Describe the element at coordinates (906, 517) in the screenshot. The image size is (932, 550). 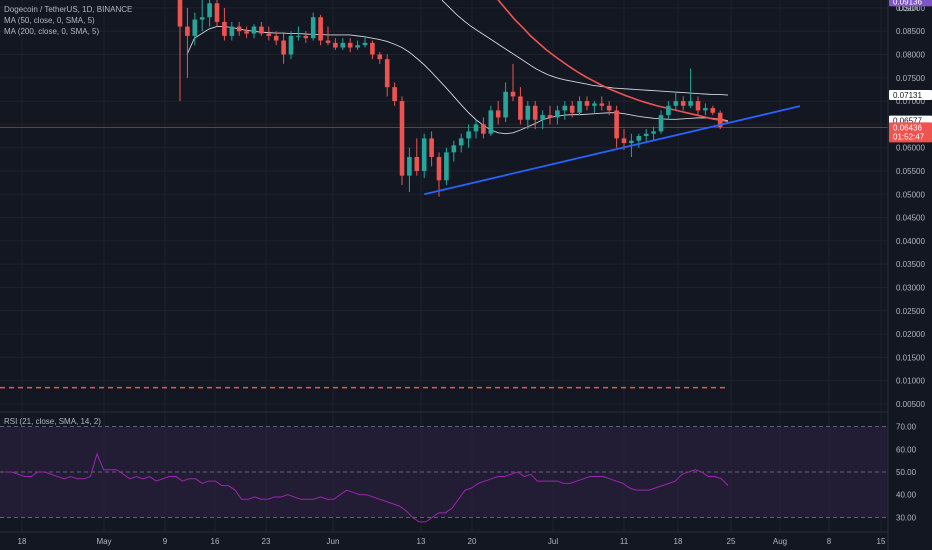
I see `rsi-tick-label: 30.00` at that location.